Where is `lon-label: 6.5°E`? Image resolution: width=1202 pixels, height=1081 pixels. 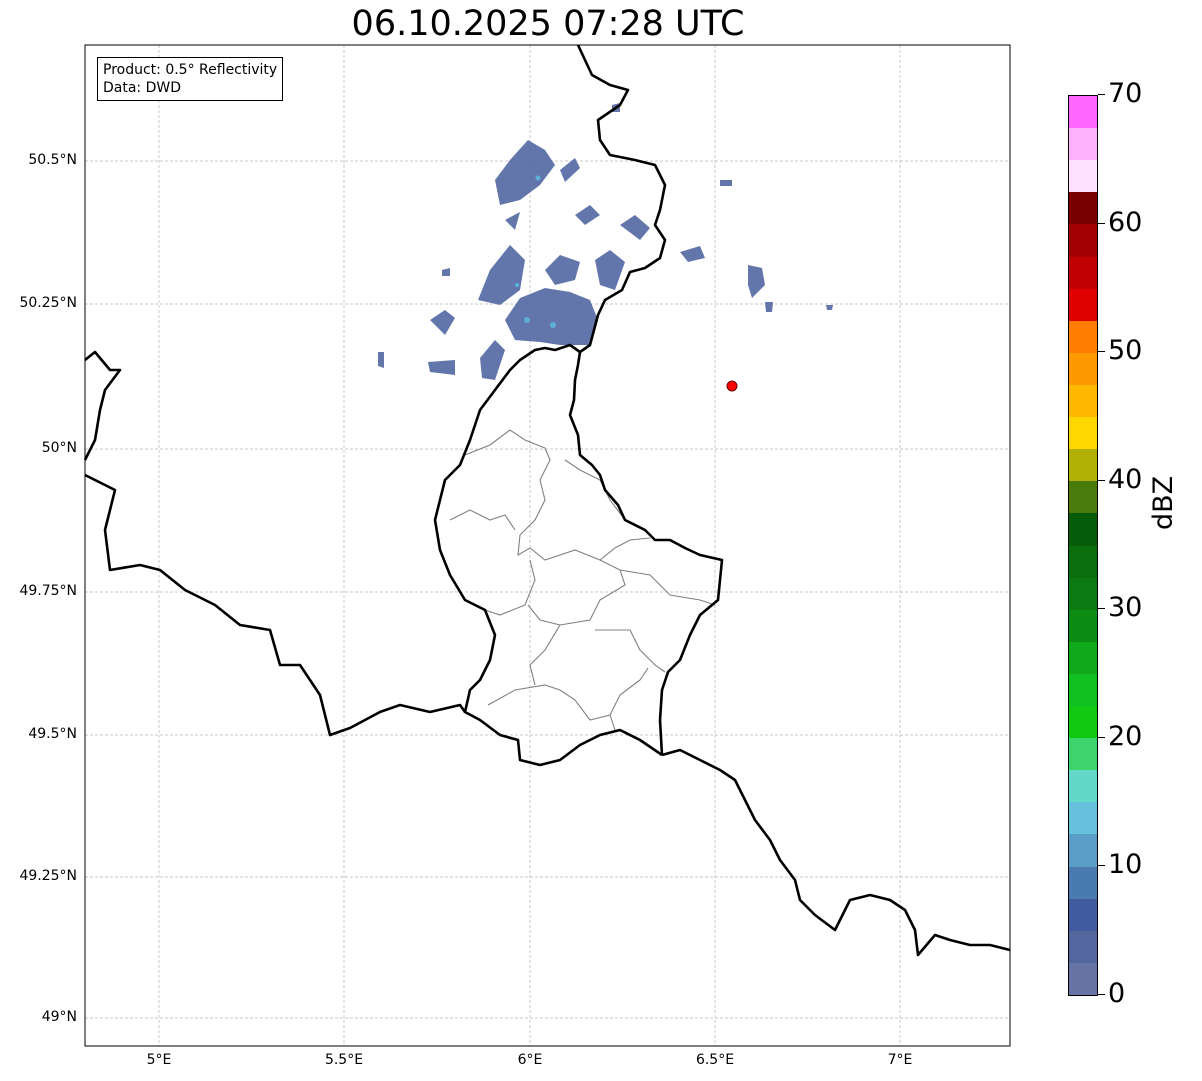 lon-label: 6.5°E is located at coordinates (715, 1060).